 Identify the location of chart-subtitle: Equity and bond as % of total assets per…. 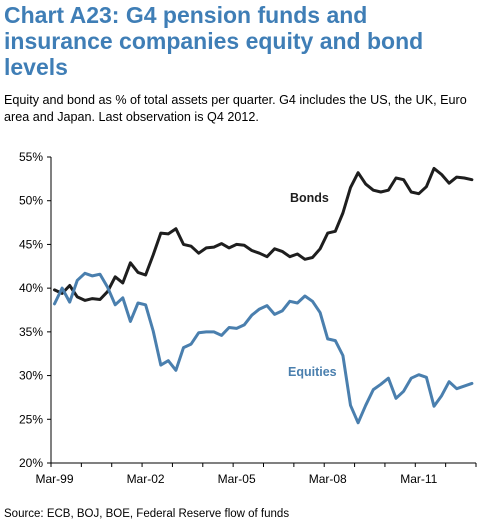
(235, 108).